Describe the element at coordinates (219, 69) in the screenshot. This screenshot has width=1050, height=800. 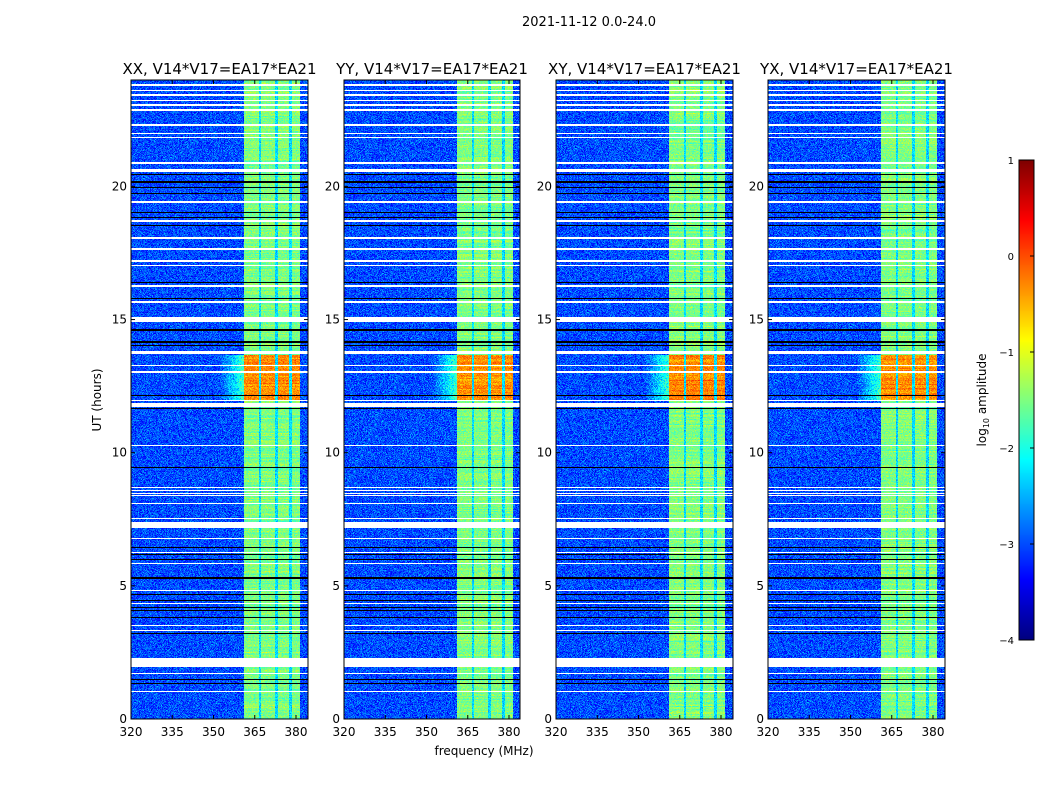
I see `panel-title: XX, V14*V17=EA17*EA21` at that location.